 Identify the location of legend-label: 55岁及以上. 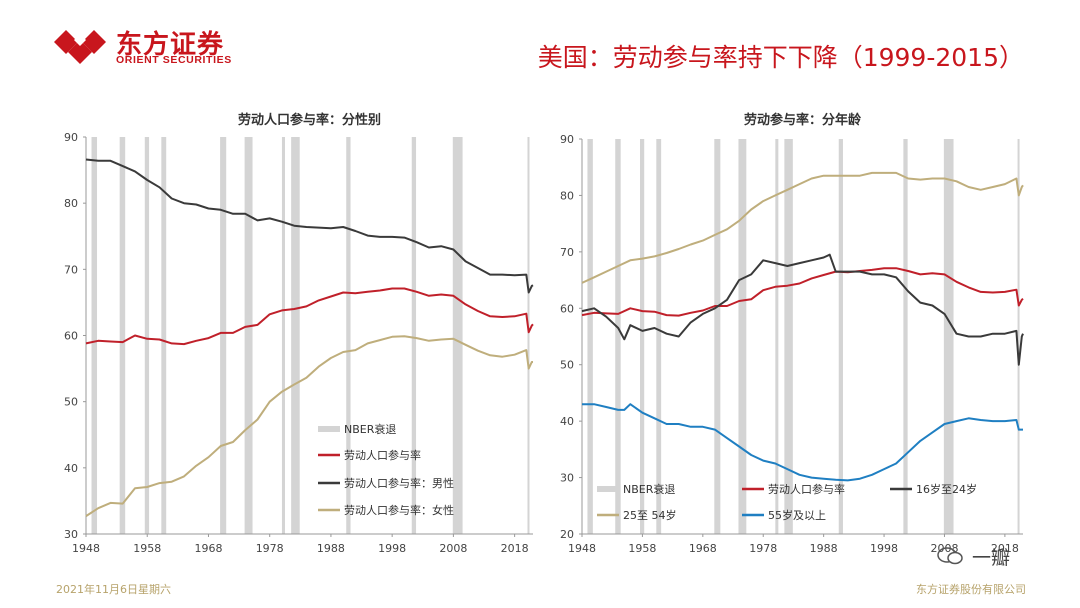
(797, 515).